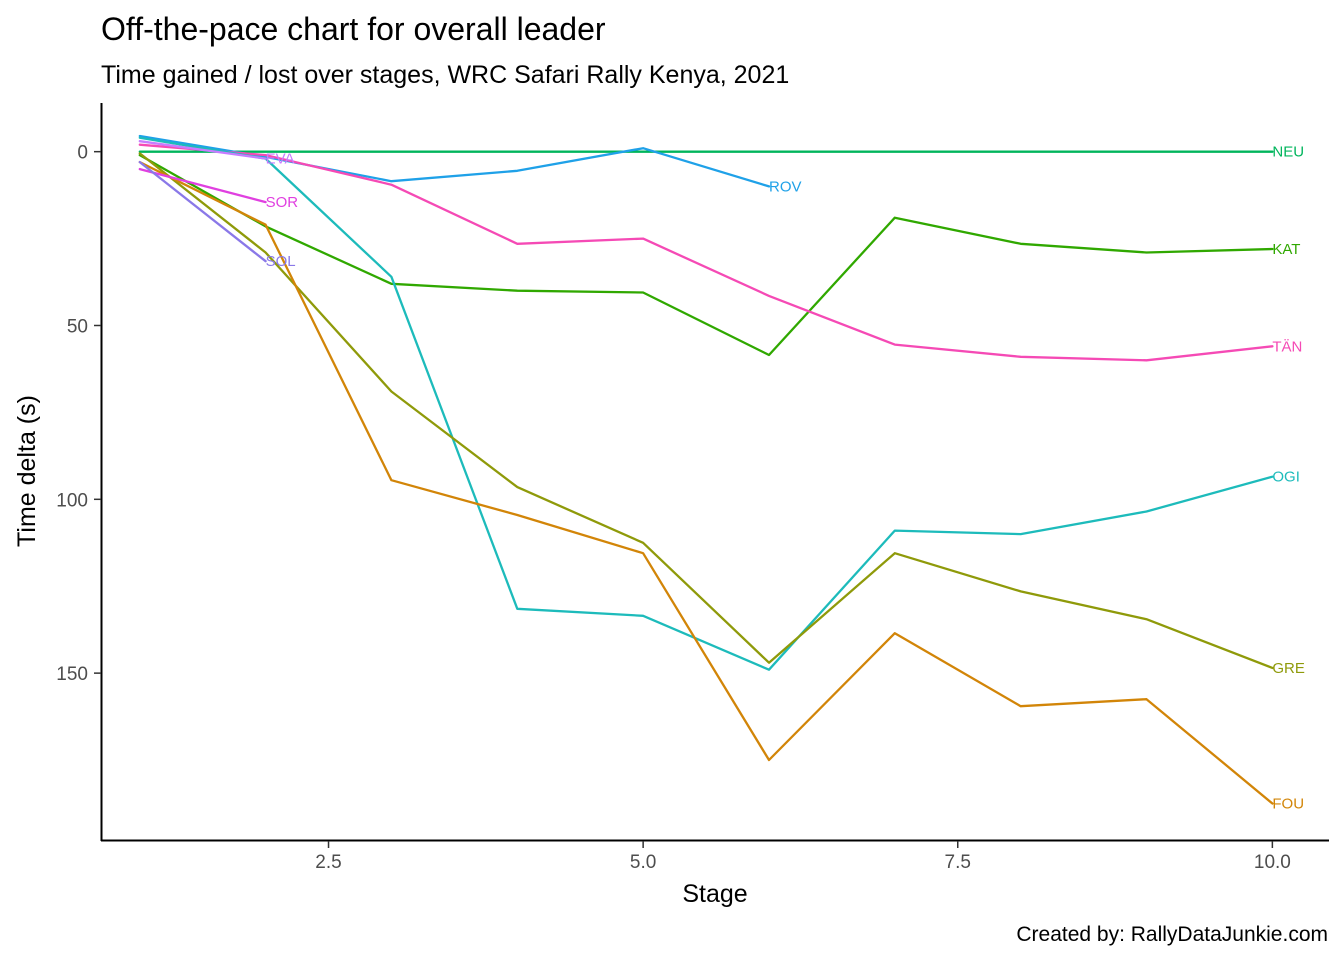 This screenshot has width=1344, height=960. What do you see at coordinates (1272, 862) in the screenshot?
I see `x-tick-label: 10.0` at bounding box center [1272, 862].